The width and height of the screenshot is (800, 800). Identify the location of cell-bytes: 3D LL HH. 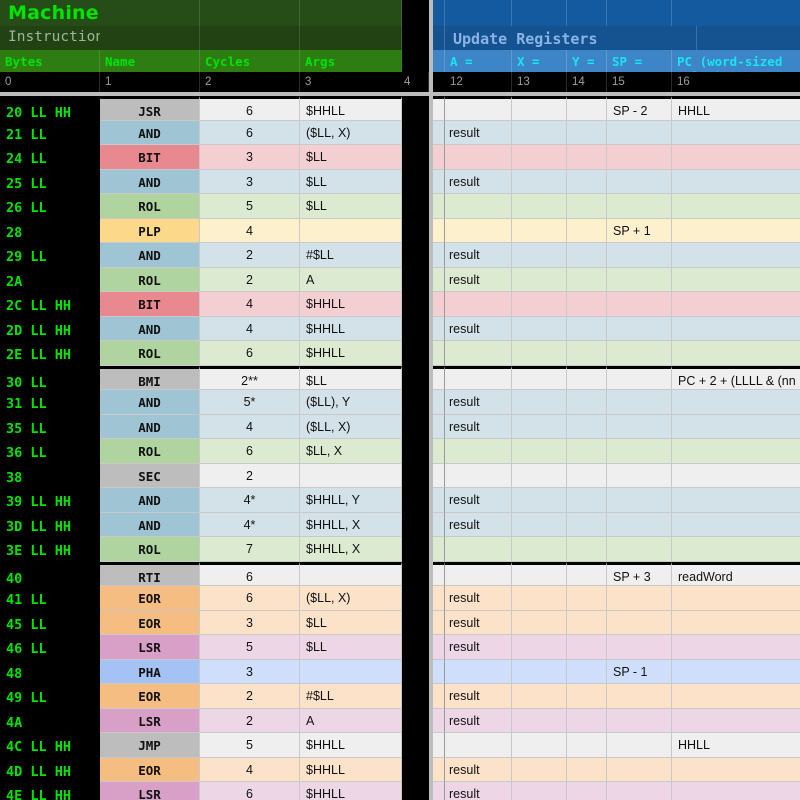
(50, 524).